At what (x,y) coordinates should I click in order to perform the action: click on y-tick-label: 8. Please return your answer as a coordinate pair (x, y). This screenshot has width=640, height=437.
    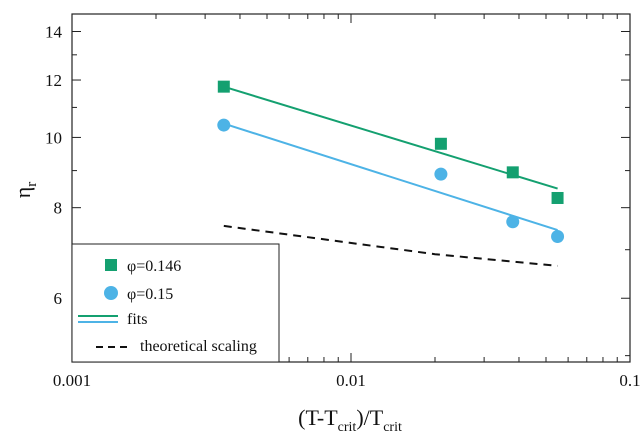
    Looking at the image, I should click on (58, 208).